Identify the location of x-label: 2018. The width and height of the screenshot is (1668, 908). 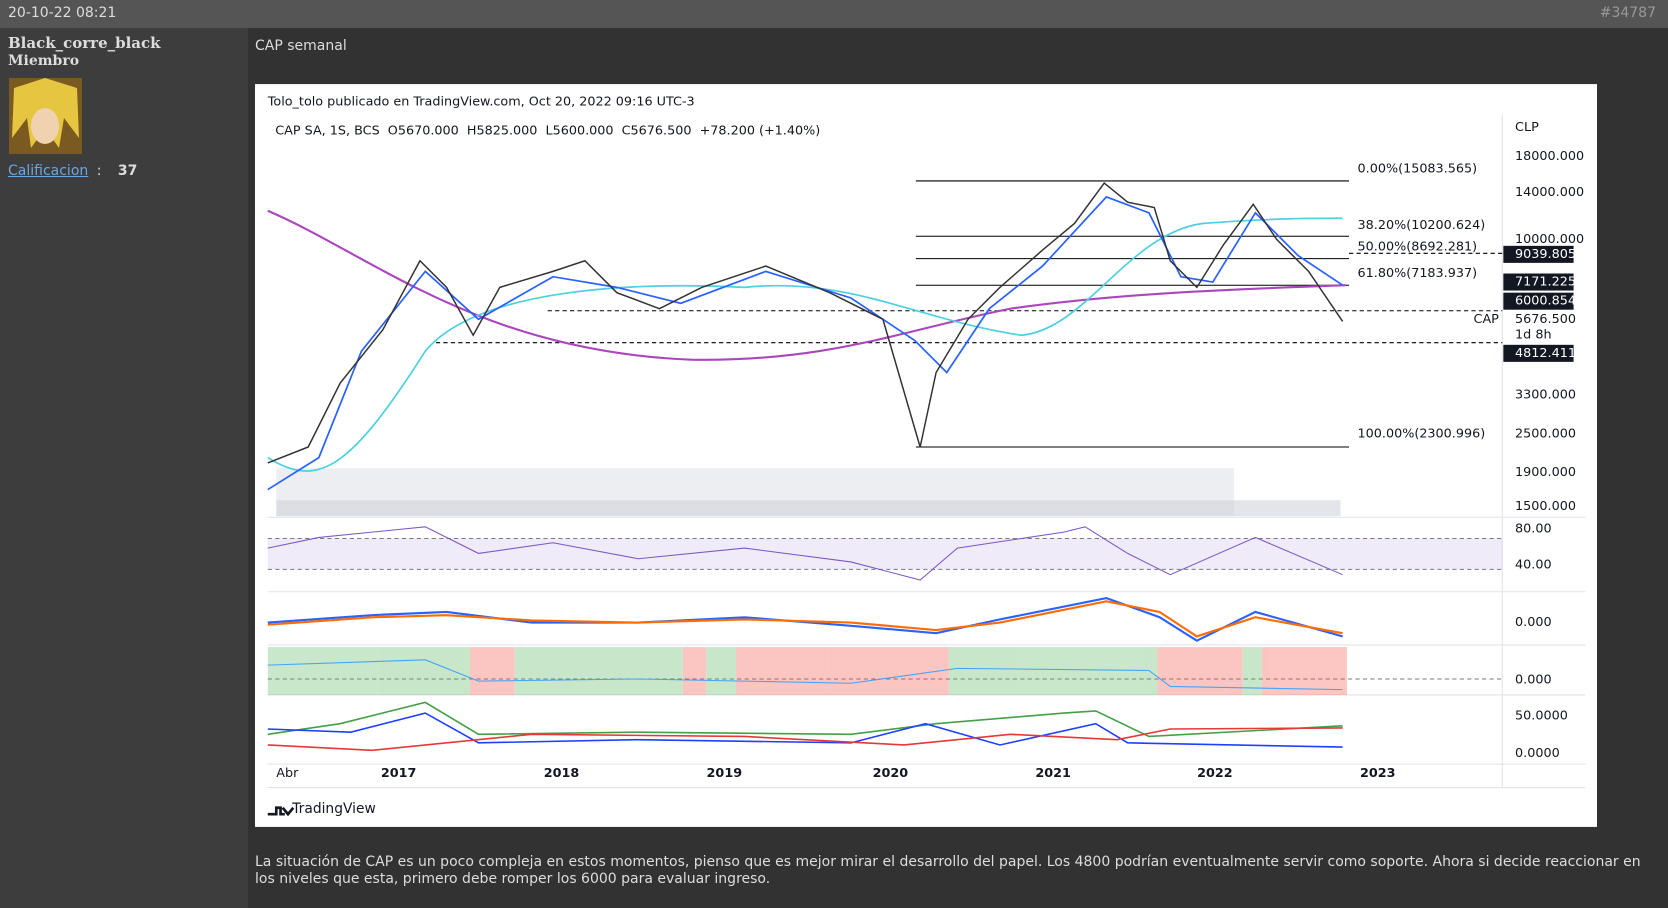
(562, 773).